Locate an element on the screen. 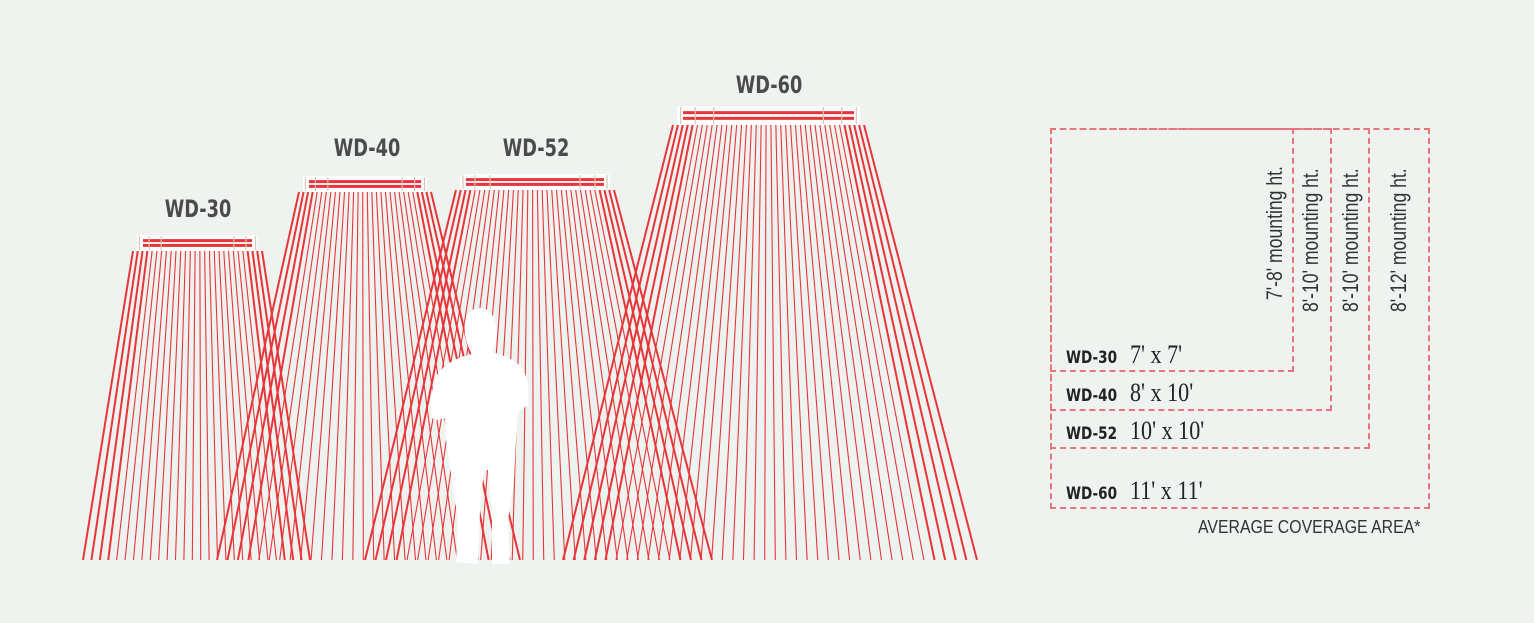 The height and width of the screenshot is (623, 1534). coverage-row-wd60: WD-60 11' x 11' is located at coordinates (1140, 491).